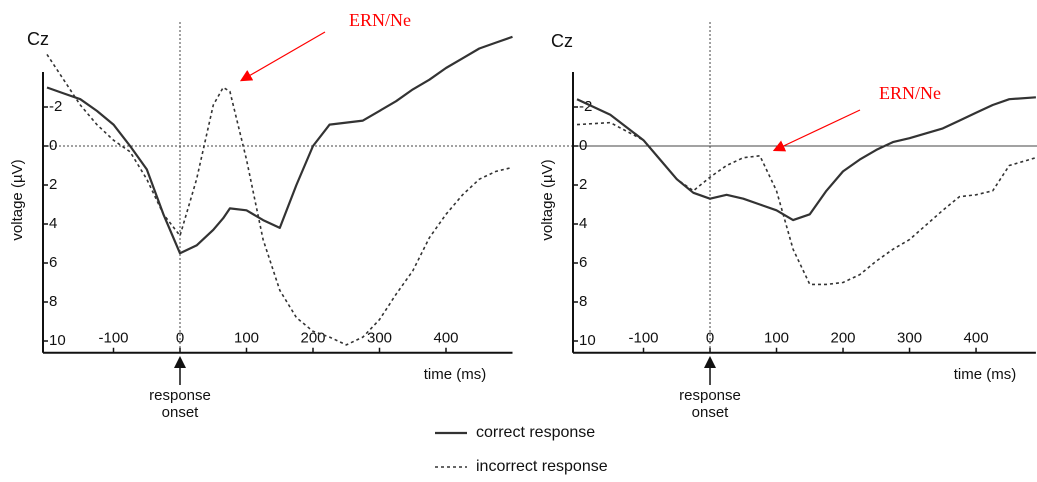 This screenshot has height=482, width=1037. What do you see at coordinates (55, 106) in the screenshot?
I see `y-tick-label: -2` at bounding box center [55, 106].